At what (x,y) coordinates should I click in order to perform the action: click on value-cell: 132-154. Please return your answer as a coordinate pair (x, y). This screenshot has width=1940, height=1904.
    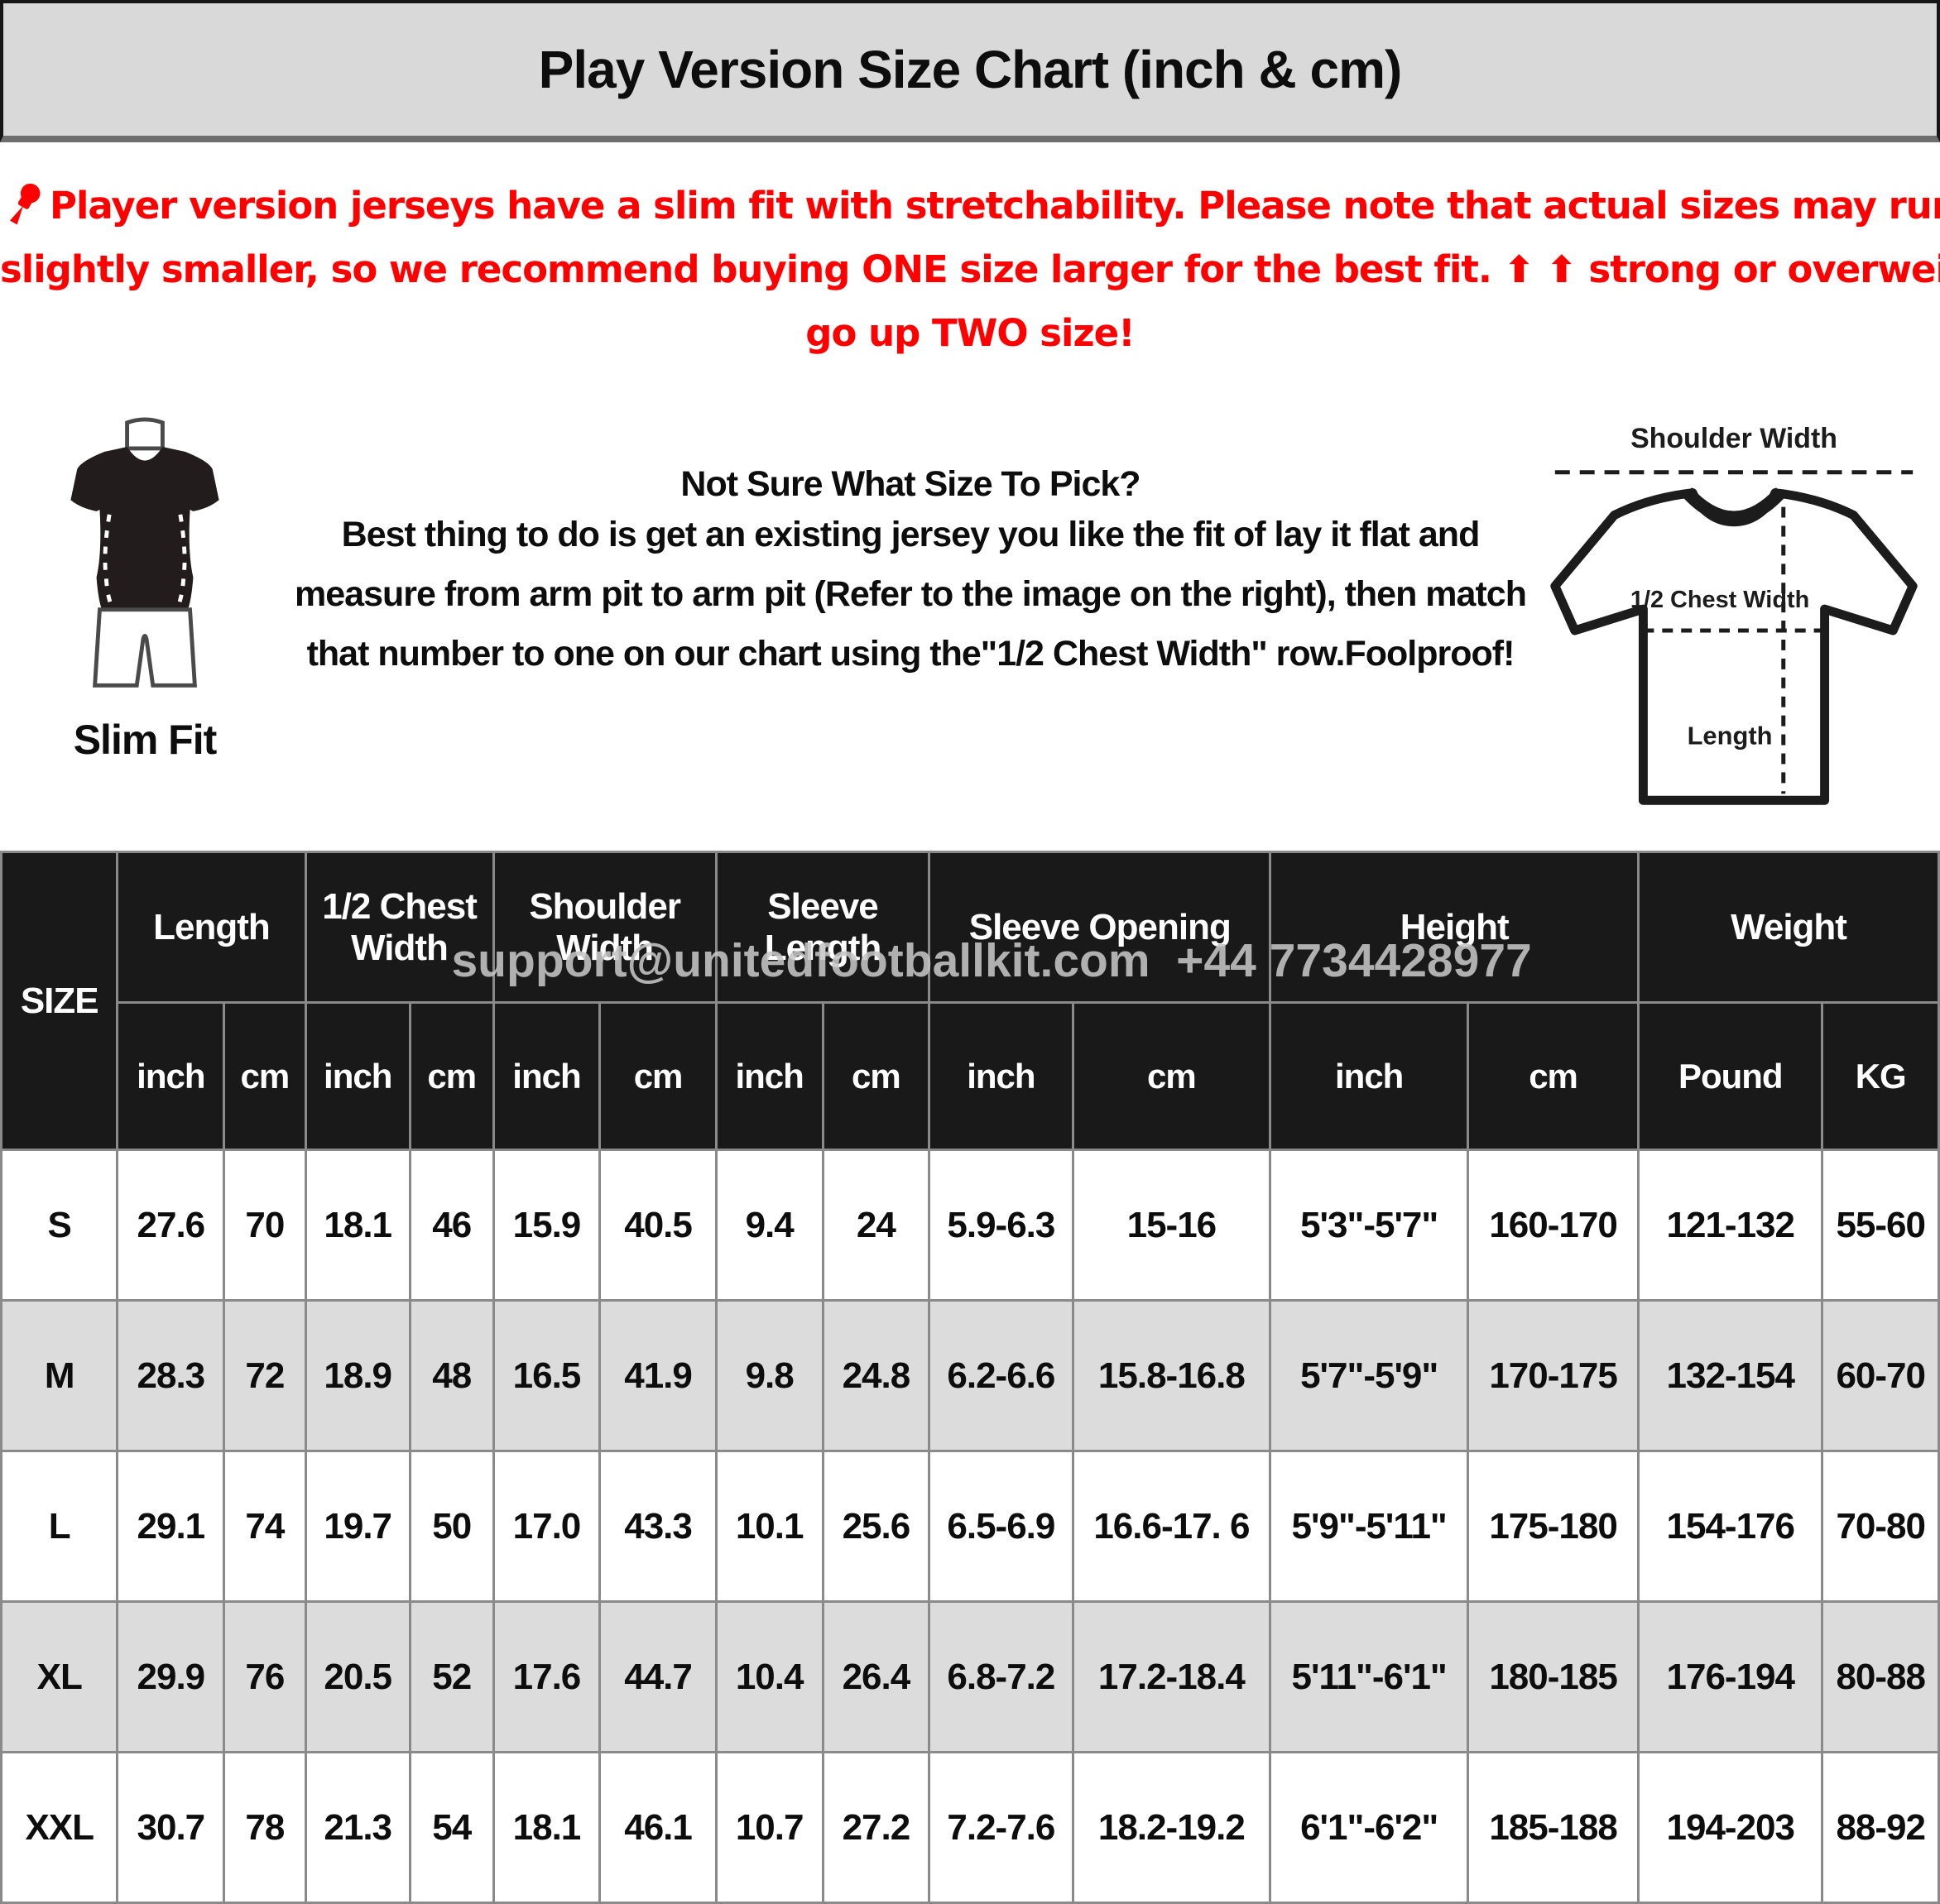
    Looking at the image, I should click on (1730, 1375).